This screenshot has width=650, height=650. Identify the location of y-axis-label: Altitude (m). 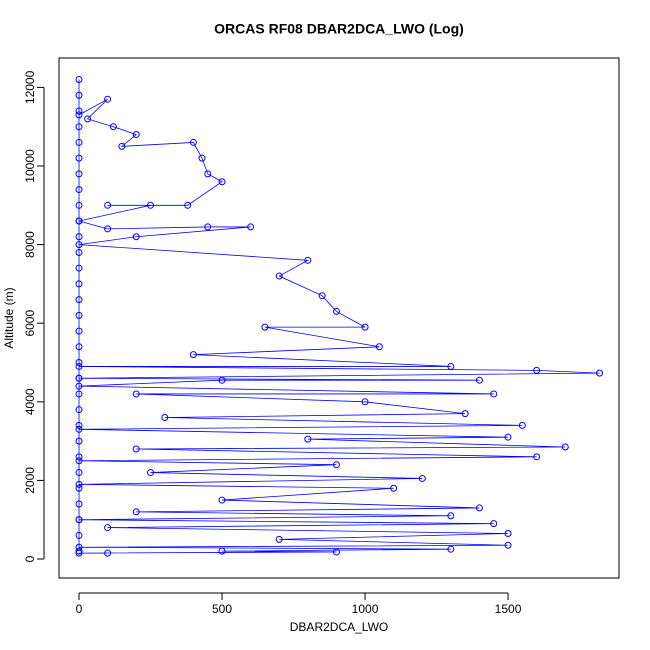
(9, 317).